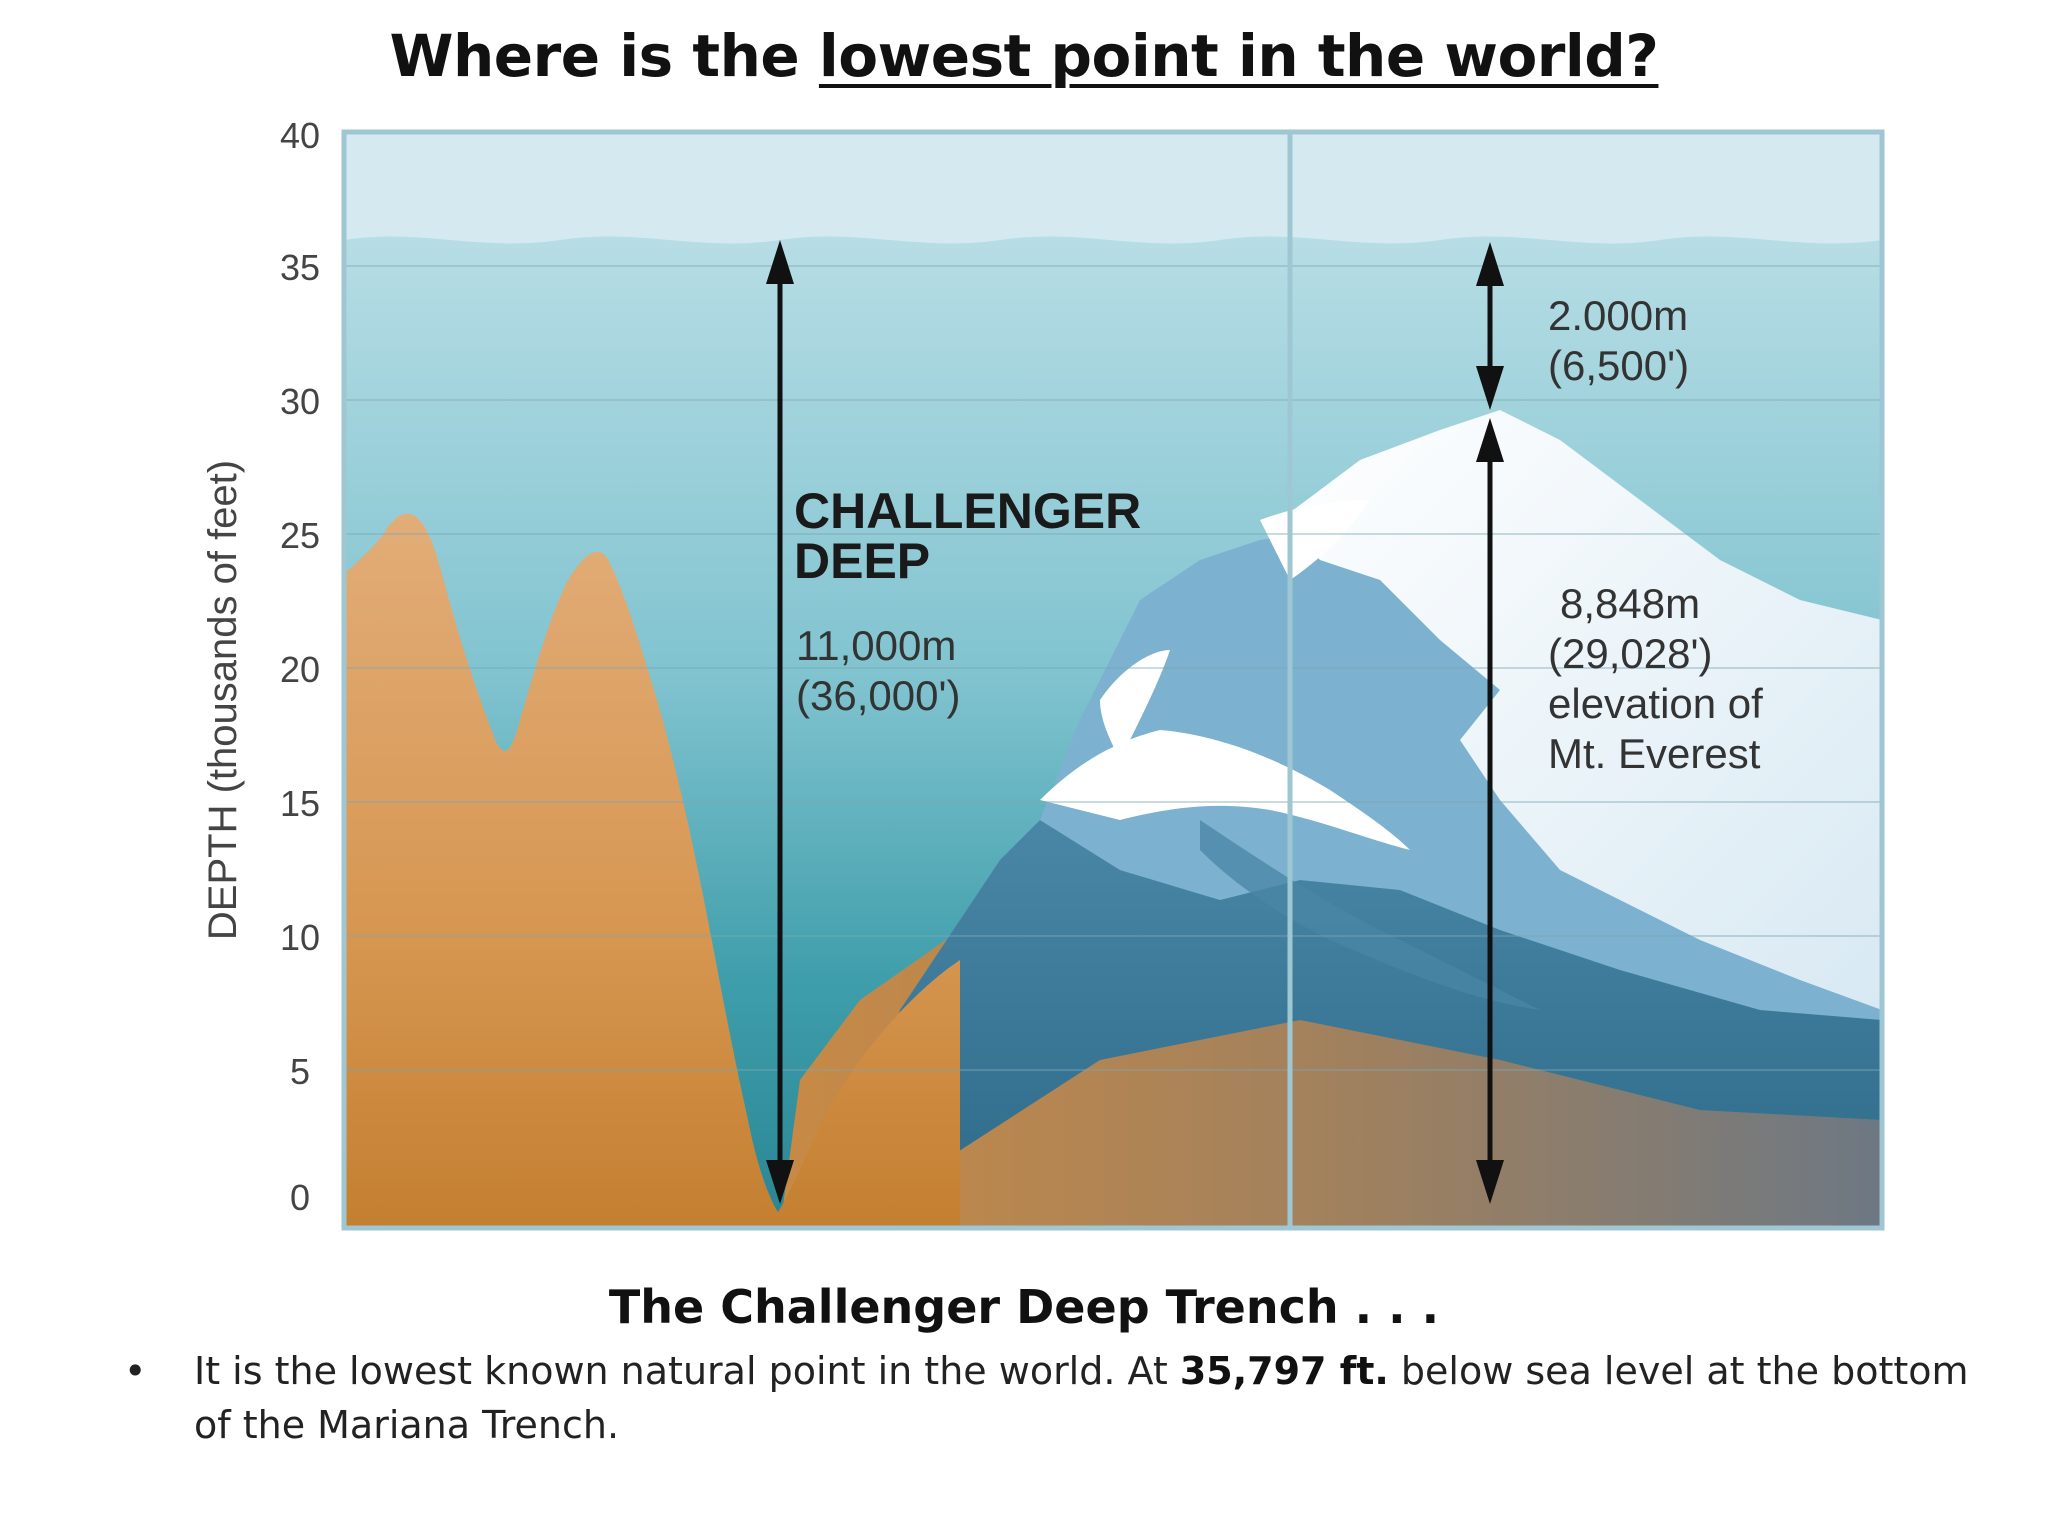 The image size is (2048, 1536). Describe the element at coordinates (300, 937) in the screenshot. I see `tick-10: 10` at that location.